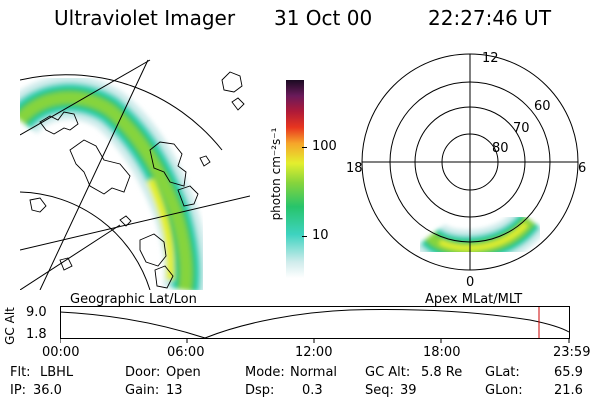 This screenshot has height=400, width=600. Describe the element at coordinates (183, 372) in the screenshot. I see `status-door-value: Open` at that location.